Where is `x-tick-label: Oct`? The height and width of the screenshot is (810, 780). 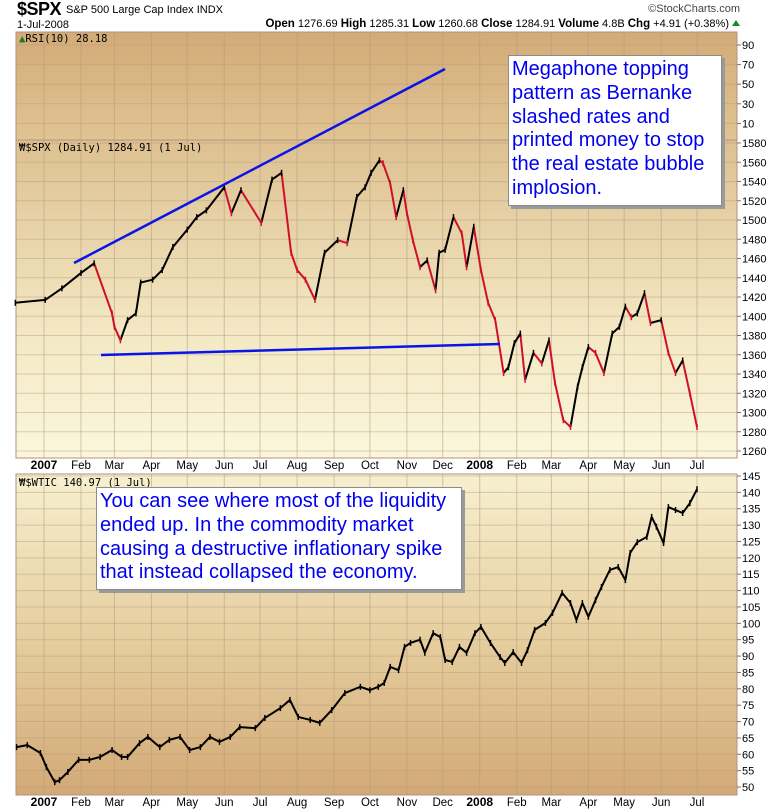 x-tick-label: Oct is located at coordinates (370, 803).